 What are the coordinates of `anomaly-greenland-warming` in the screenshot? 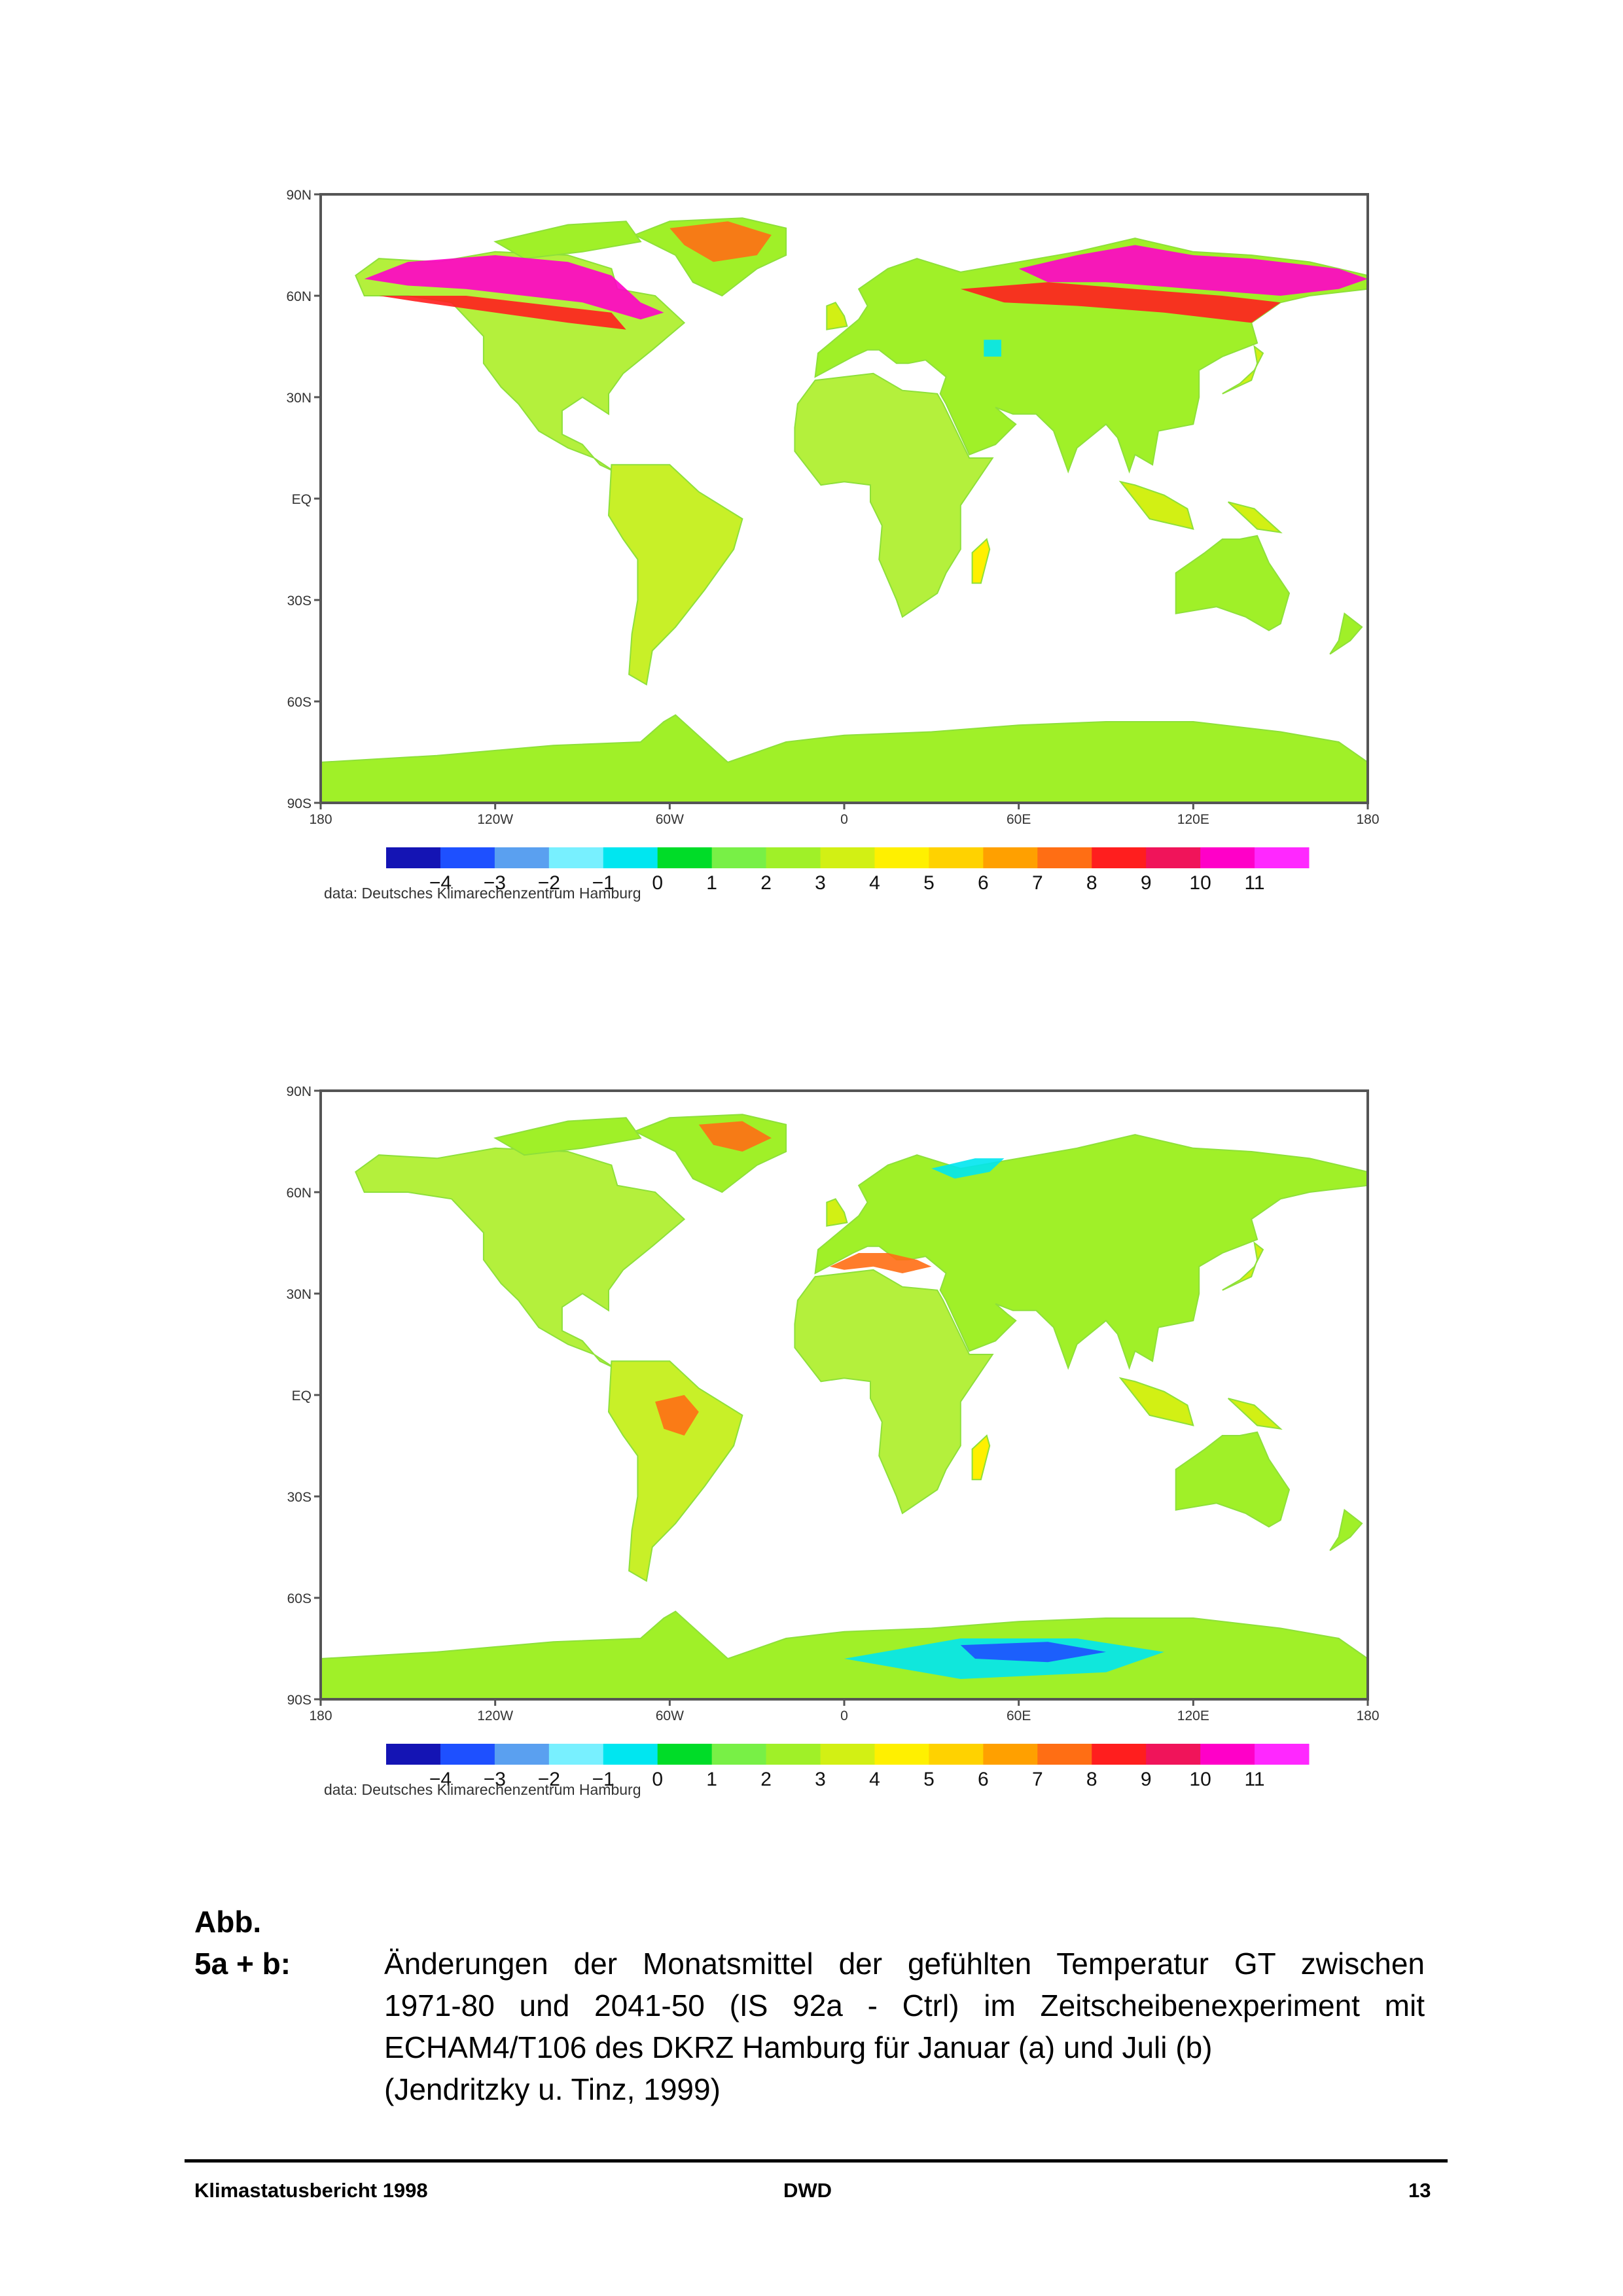 It's located at (720, 242).